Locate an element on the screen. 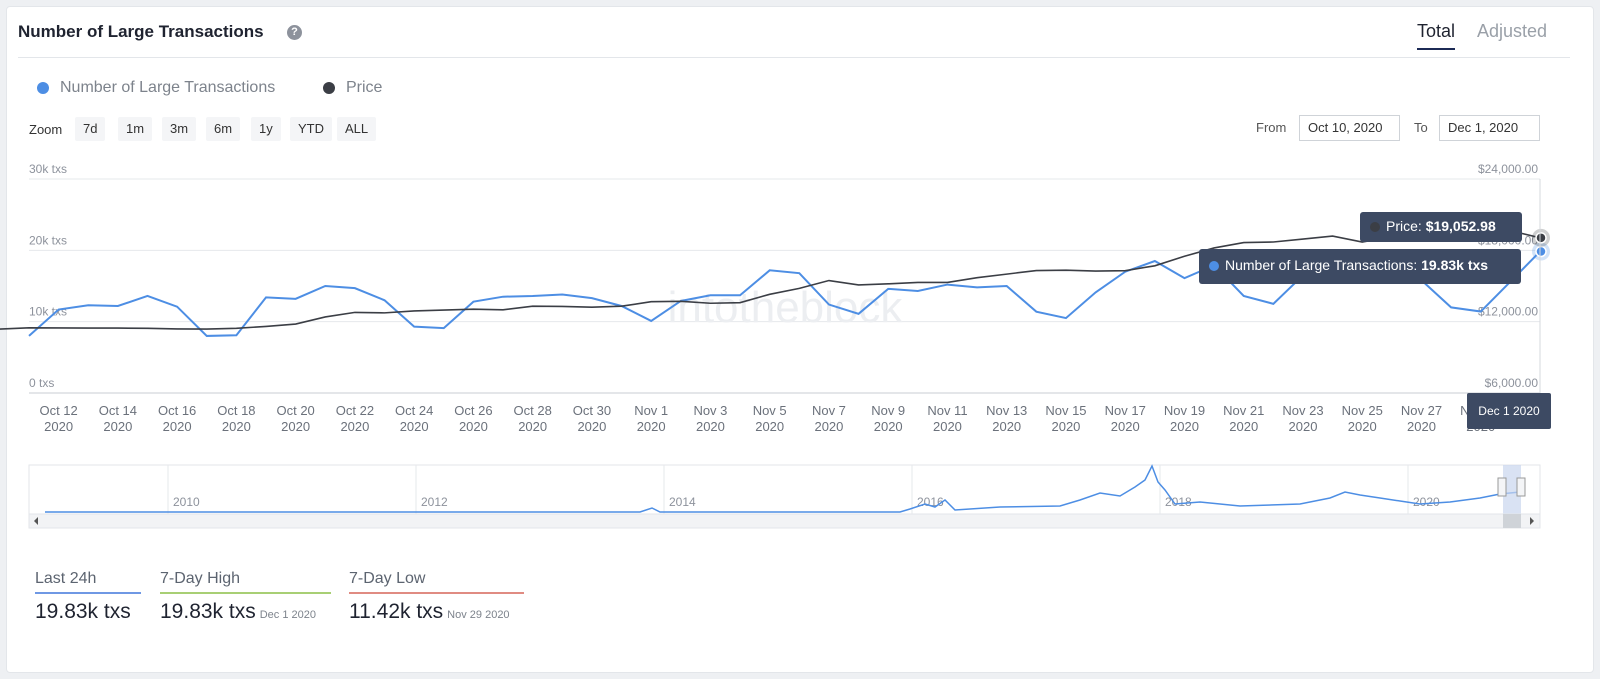 The width and height of the screenshot is (1600, 679). stat-7day-low: 7-Day Low 11.42k txs Nov 29 2020 is located at coordinates (436, 597).